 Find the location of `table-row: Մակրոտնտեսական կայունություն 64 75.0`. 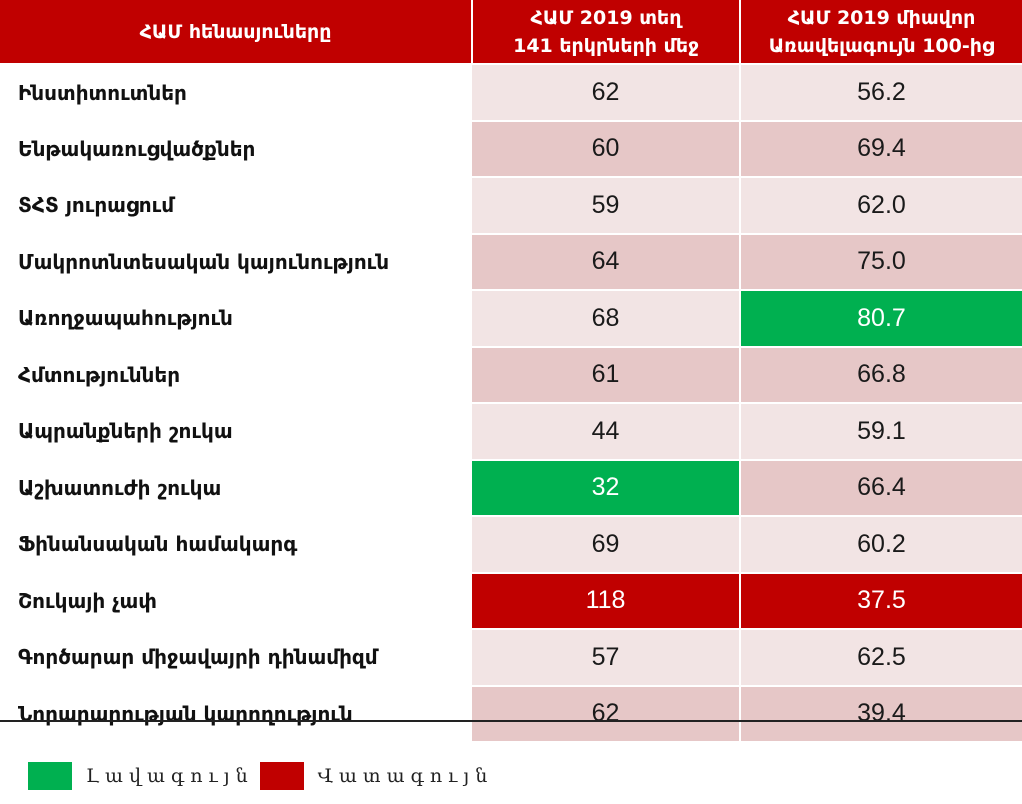

table-row: Մակրոտնտեսական կայունություն 64 75.0 is located at coordinates (511, 262).